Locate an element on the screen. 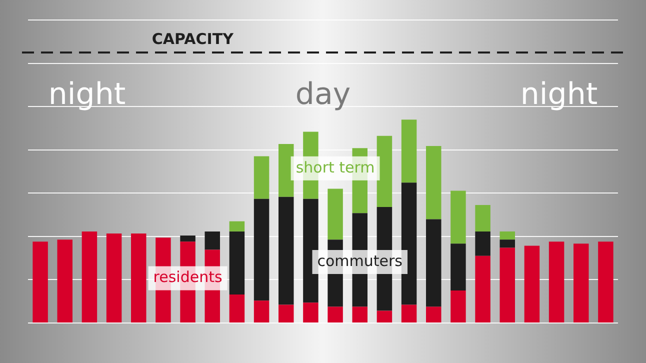 This screenshot has height=363, width=646. series-label: commuters is located at coordinates (360, 261).